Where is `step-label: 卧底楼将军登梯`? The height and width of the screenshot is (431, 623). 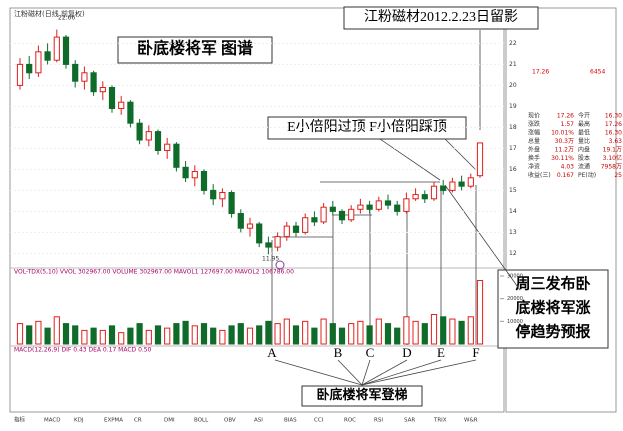 step-label: 卧底楼将军登梯 is located at coordinates (361, 394).